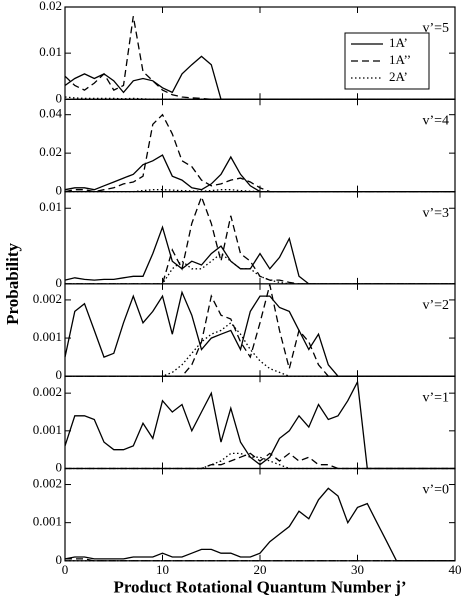 This screenshot has height=601, width=465. I want to click on y-tick-label: 0.04, so click(50, 113).